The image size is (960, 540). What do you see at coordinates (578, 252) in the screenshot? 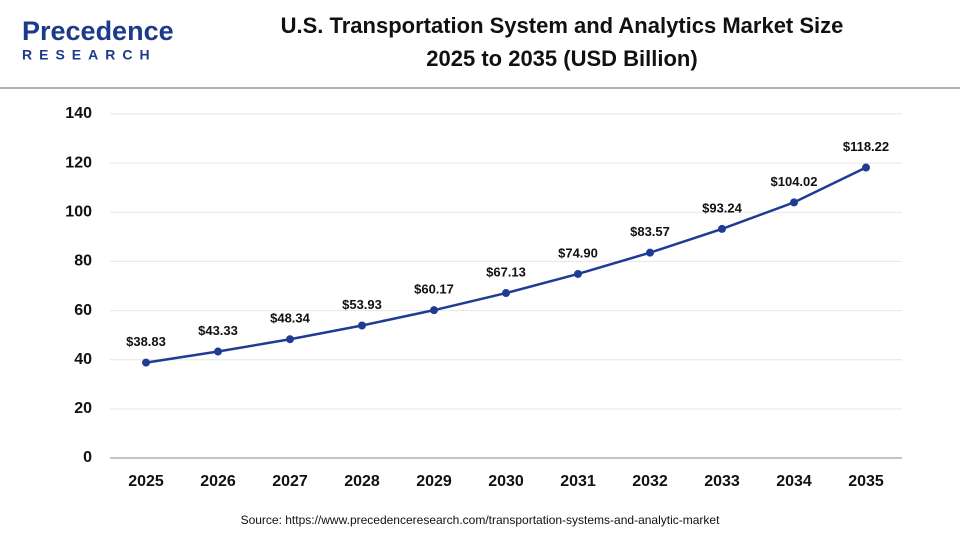
I see `value-label: $74.90` at bounding box center [578, 252].